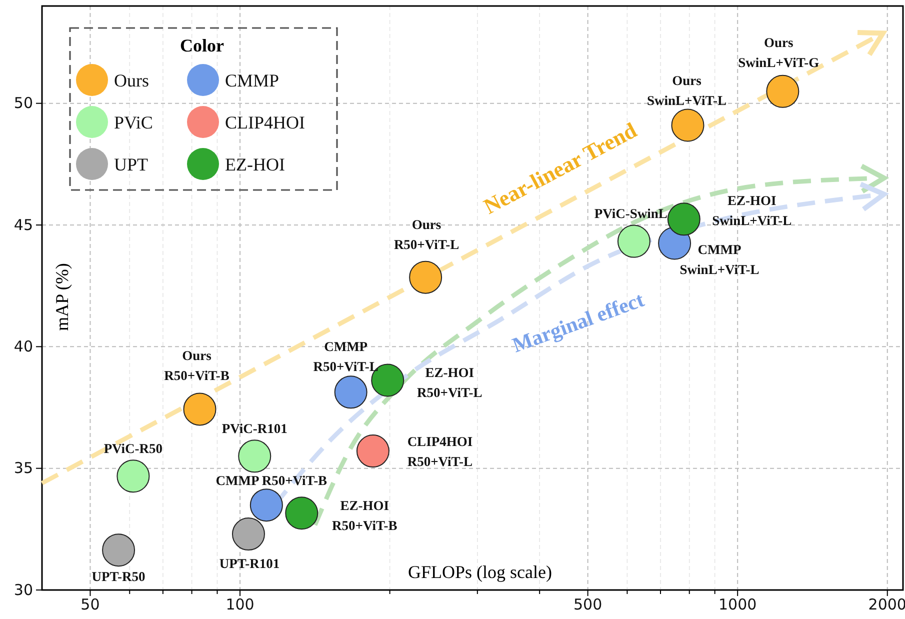 This screenshot has width=905, height=619. I want to click on legend-label: UPT, so click(131, 164).